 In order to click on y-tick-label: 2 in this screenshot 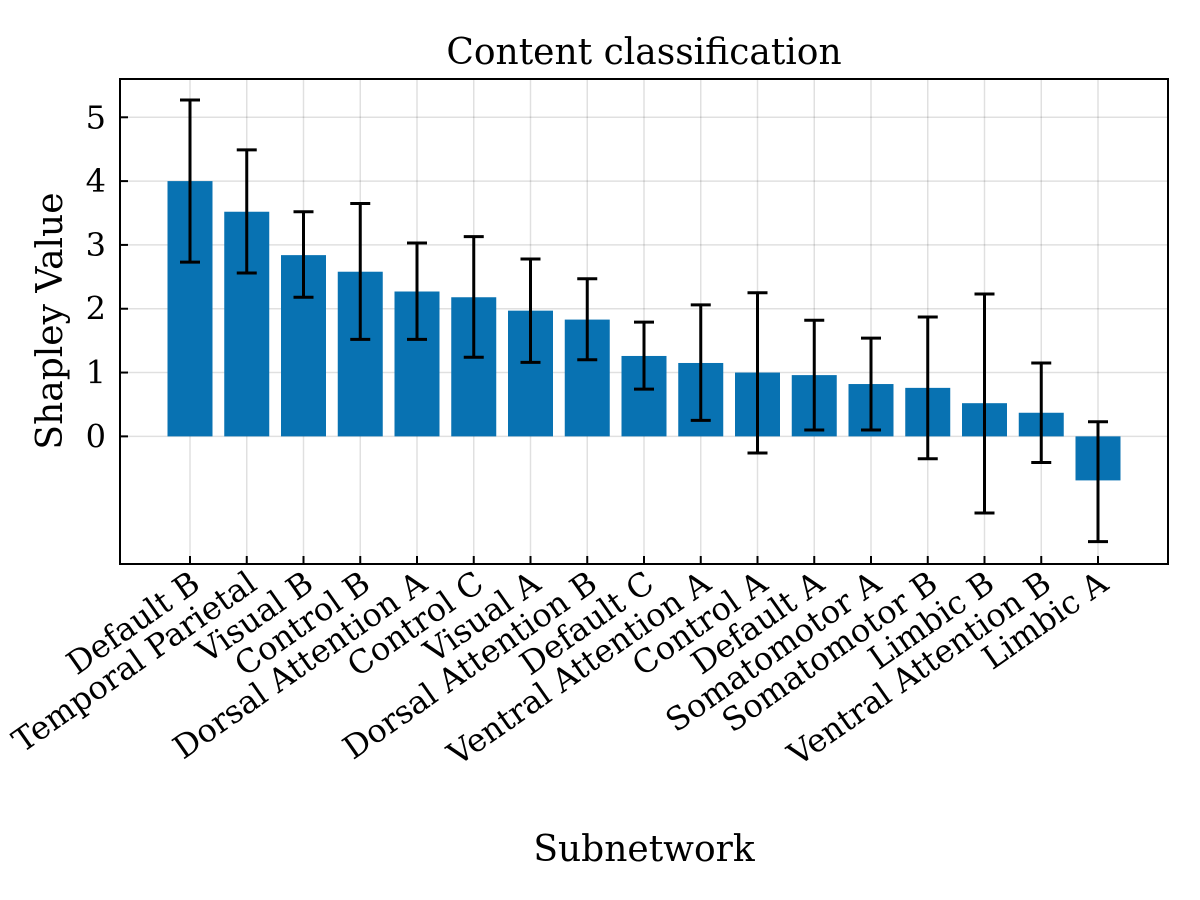, I will do `click(96, 309)`.